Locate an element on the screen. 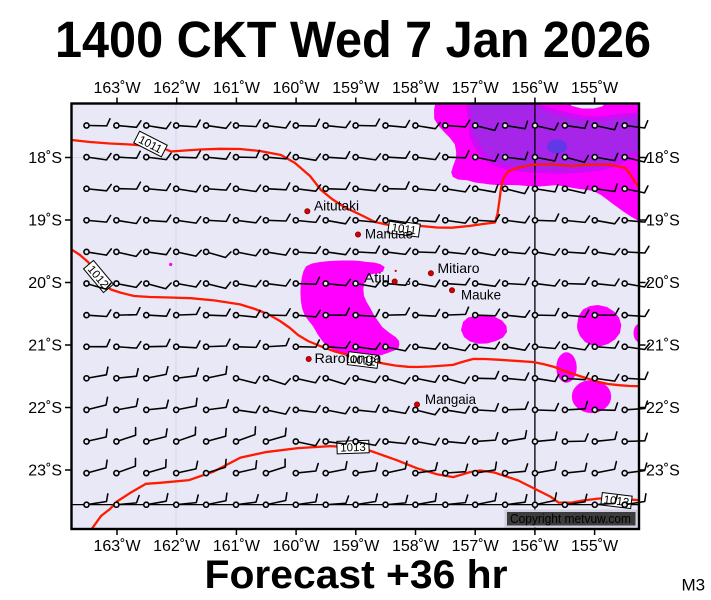  svg-text: Forecast +36 hr is located at coordinates (356, 575).